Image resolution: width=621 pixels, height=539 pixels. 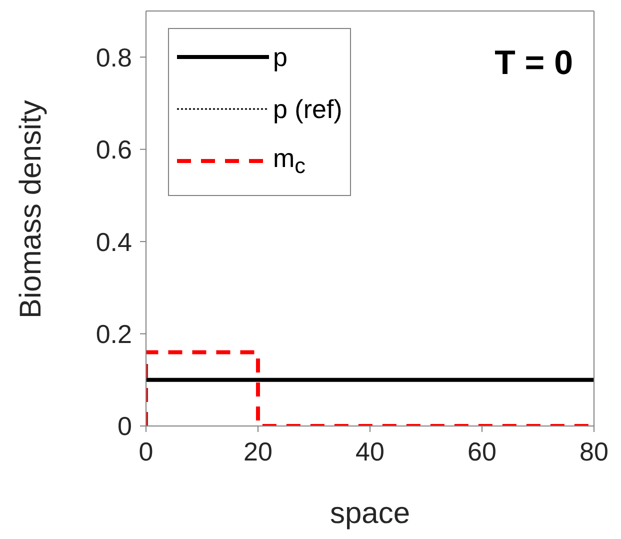 I want to click on legend-label: p (ref), so click(x=307, y=109).